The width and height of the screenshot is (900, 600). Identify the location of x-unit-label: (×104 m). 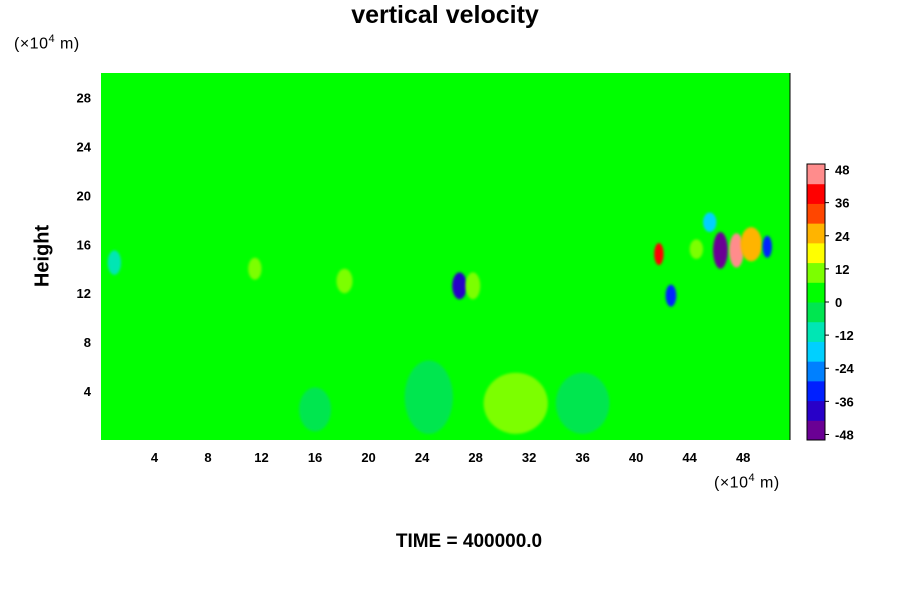
(747, 482).